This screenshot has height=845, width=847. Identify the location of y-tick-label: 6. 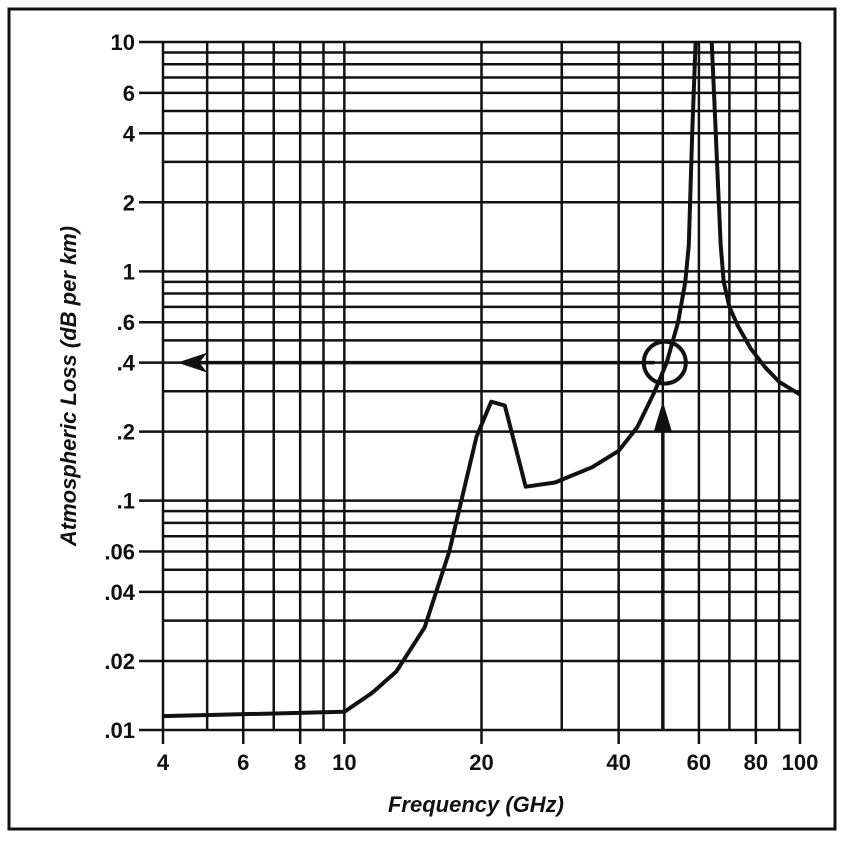
(129, 93).